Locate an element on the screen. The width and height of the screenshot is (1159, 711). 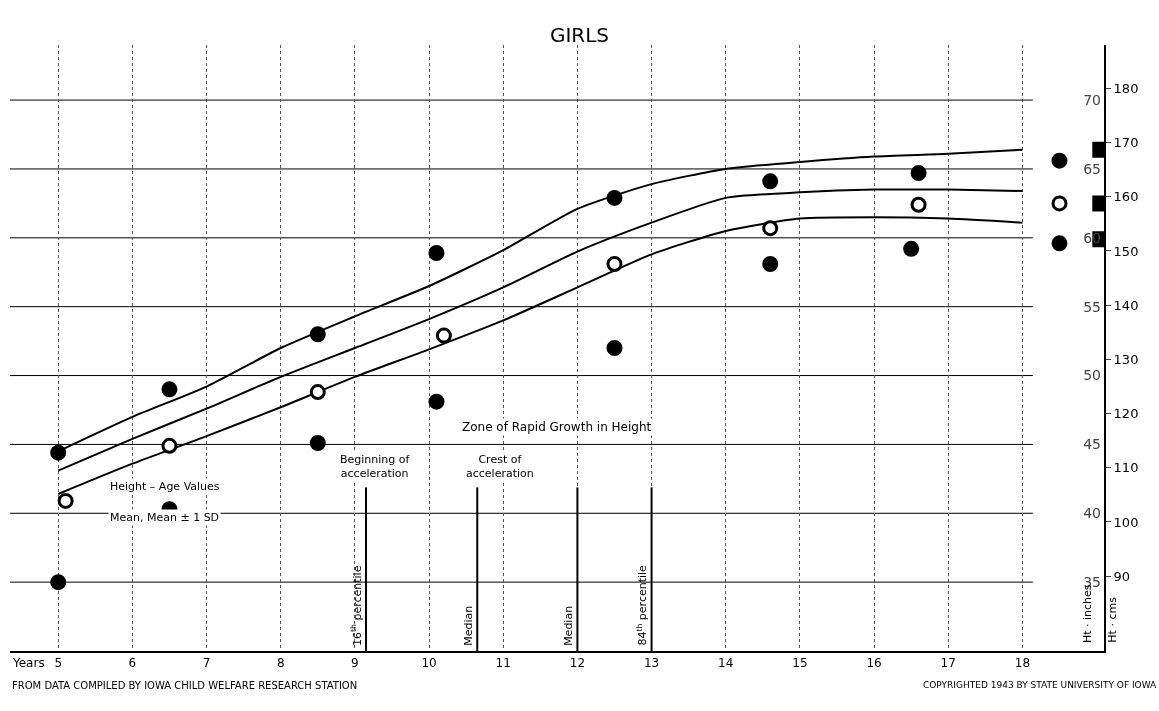
y-tick-label: 70 is located at coordinates (1092, 99).